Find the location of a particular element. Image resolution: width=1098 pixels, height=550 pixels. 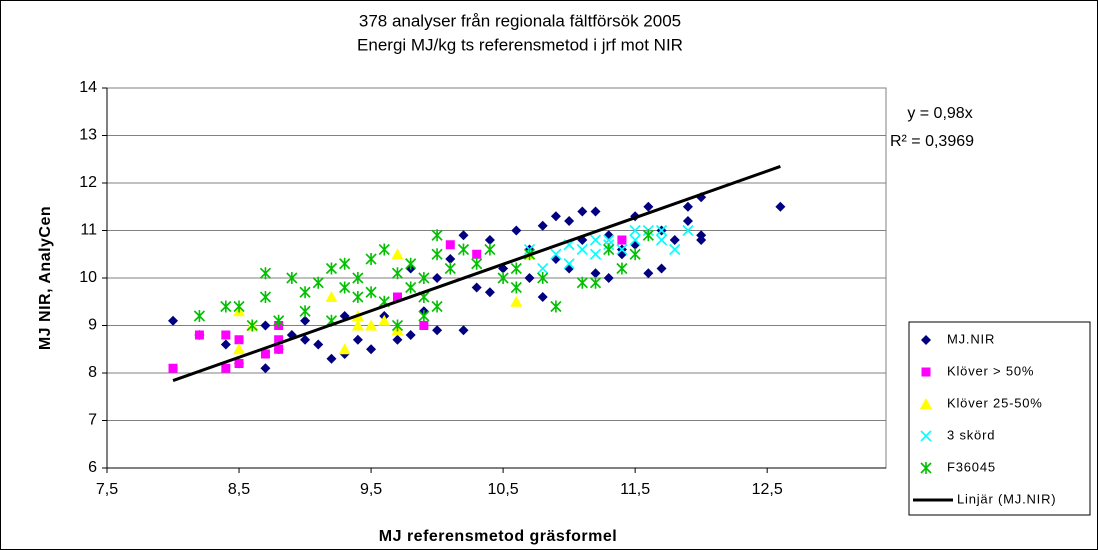

x-tick-label: 10,5 is located at coordinates (503, 489).